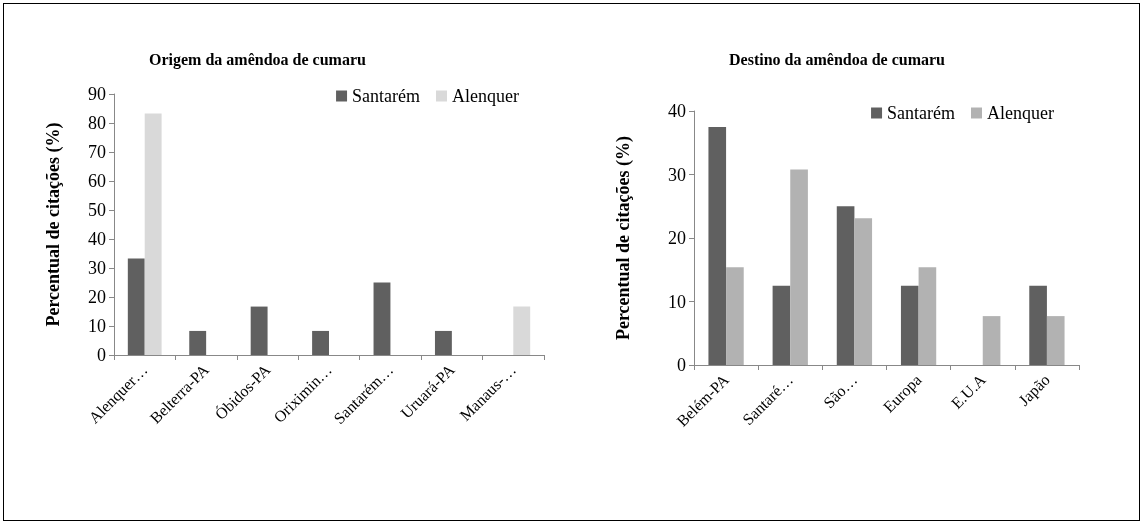 The image size is (1143, 524). Describe the element at coordinates (257, 59) in the screenshot. I see `chart-title: Origem da amêndoa de cumaru` at that location.